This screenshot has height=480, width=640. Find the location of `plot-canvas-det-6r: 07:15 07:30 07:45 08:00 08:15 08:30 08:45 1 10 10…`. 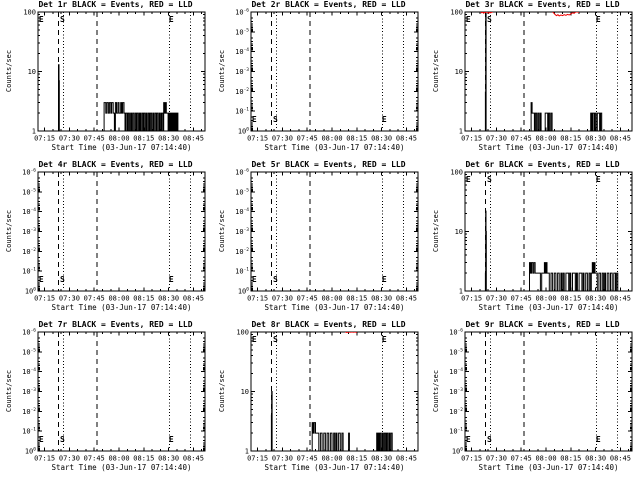

plot-canvas-det-6r: 07:15 07:30 07:45 08:00 08:15 08:30 08:45 1 10 10… is located at coordinates (541, 236).